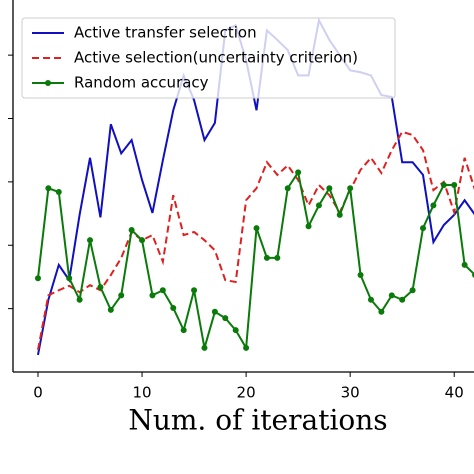 This screenshot has height=474, width=474. I want to click on x-tick-label: 30, so click(350, 393).